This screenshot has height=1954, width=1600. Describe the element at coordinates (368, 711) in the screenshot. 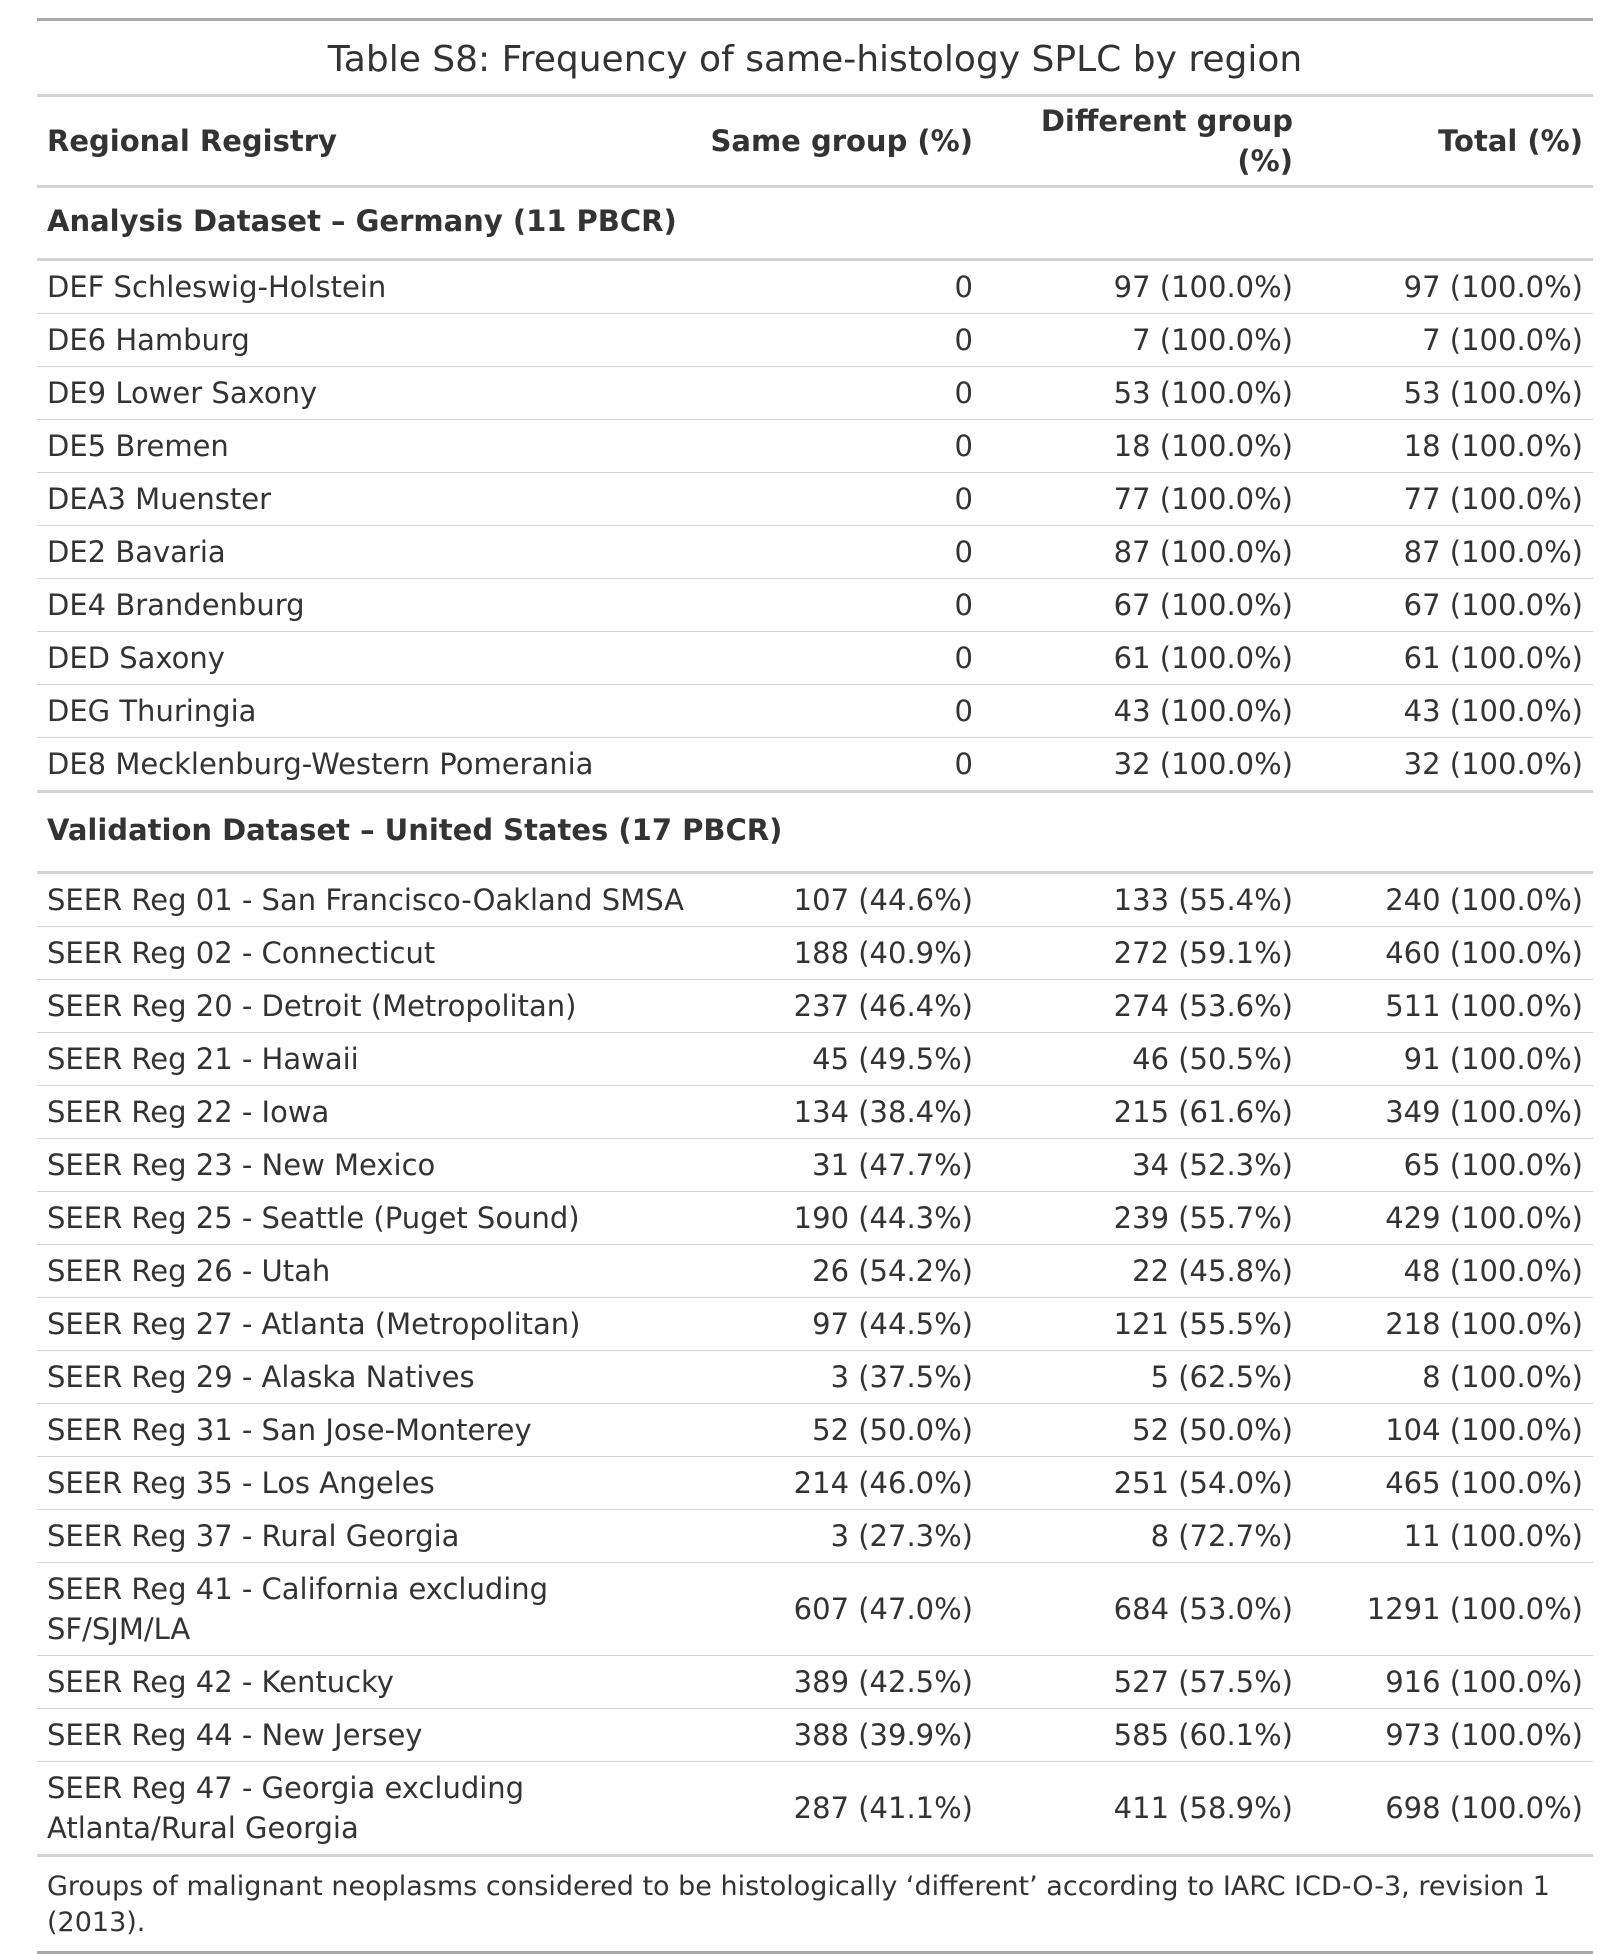

I see `registry-cell: DEG Thuringia` at that location.